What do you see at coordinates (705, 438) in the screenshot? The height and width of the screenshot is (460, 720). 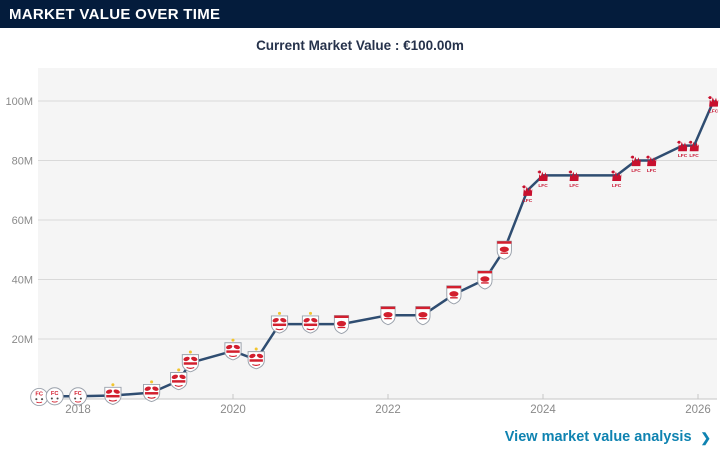 I see `chevron-right-icon: ❯` at bounding box center [705, 438].